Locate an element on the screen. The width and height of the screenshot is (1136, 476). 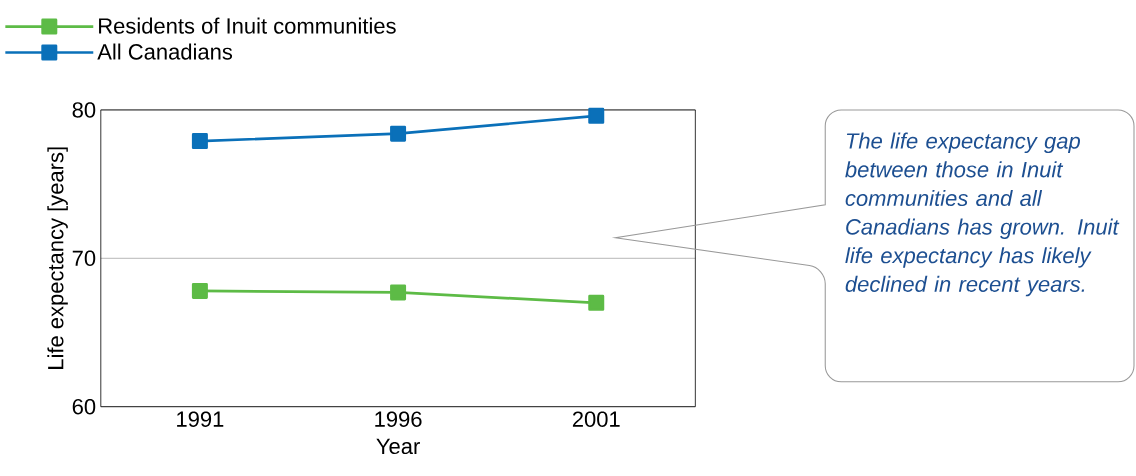
y-tick-label: 70 is located at coordinates (84, 258).